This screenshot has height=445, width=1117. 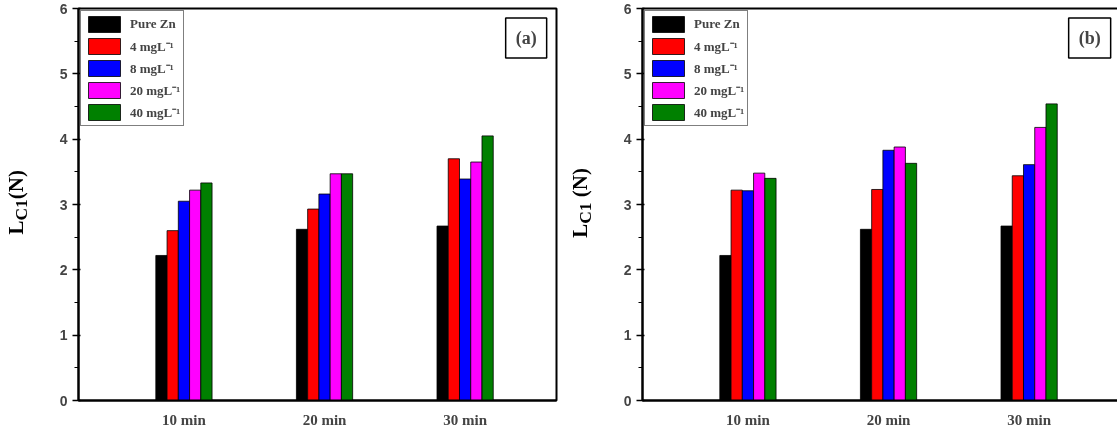 I want to click on annotation: (b), so click(x=1089, y=38).